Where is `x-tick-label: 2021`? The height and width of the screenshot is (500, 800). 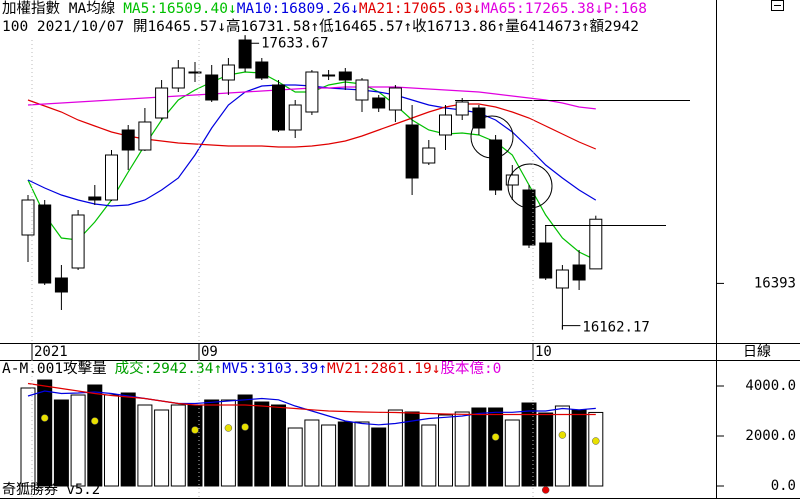 x-tick-label: 2021 is located at coordinates (51, 352).